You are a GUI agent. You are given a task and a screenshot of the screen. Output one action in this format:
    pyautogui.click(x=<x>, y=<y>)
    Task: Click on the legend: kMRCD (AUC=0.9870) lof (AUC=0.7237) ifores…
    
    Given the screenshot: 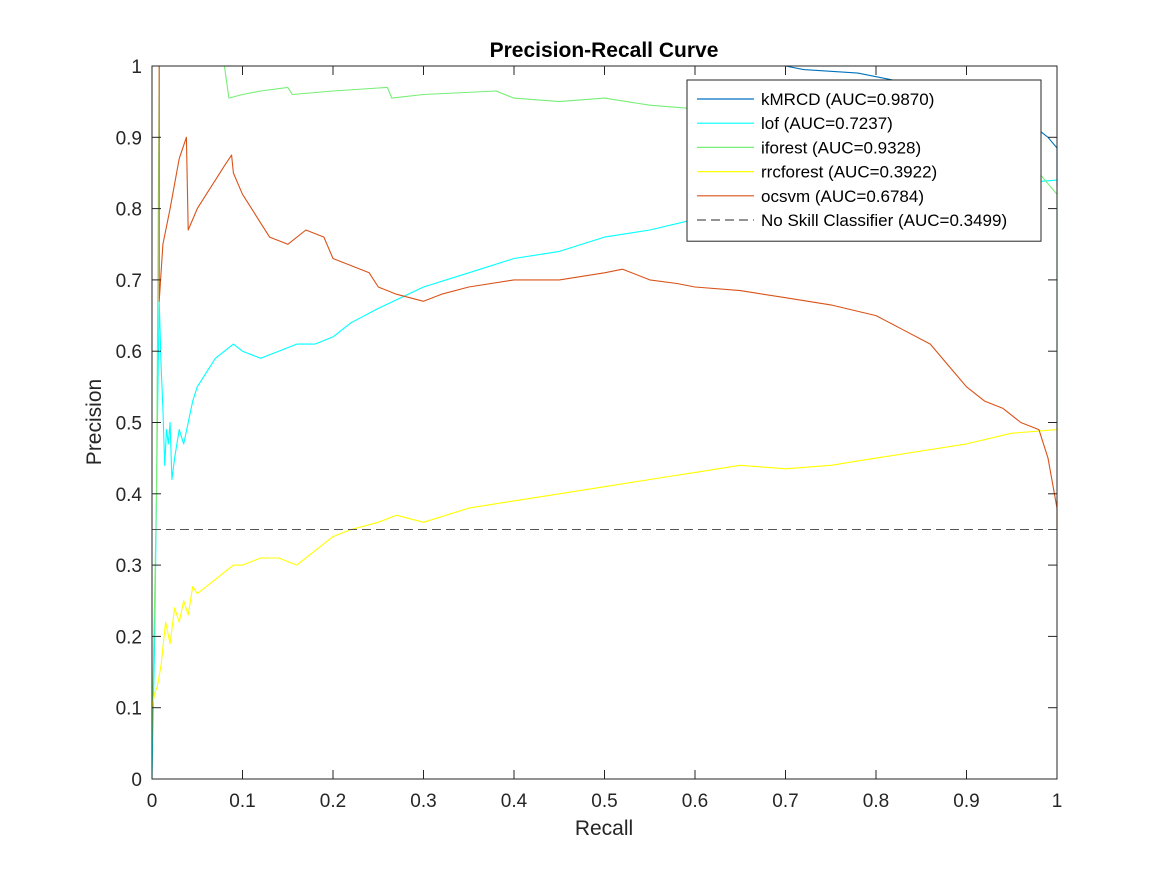 What is the action you would take?
    pyautogui.click(x=864, y=160)
    